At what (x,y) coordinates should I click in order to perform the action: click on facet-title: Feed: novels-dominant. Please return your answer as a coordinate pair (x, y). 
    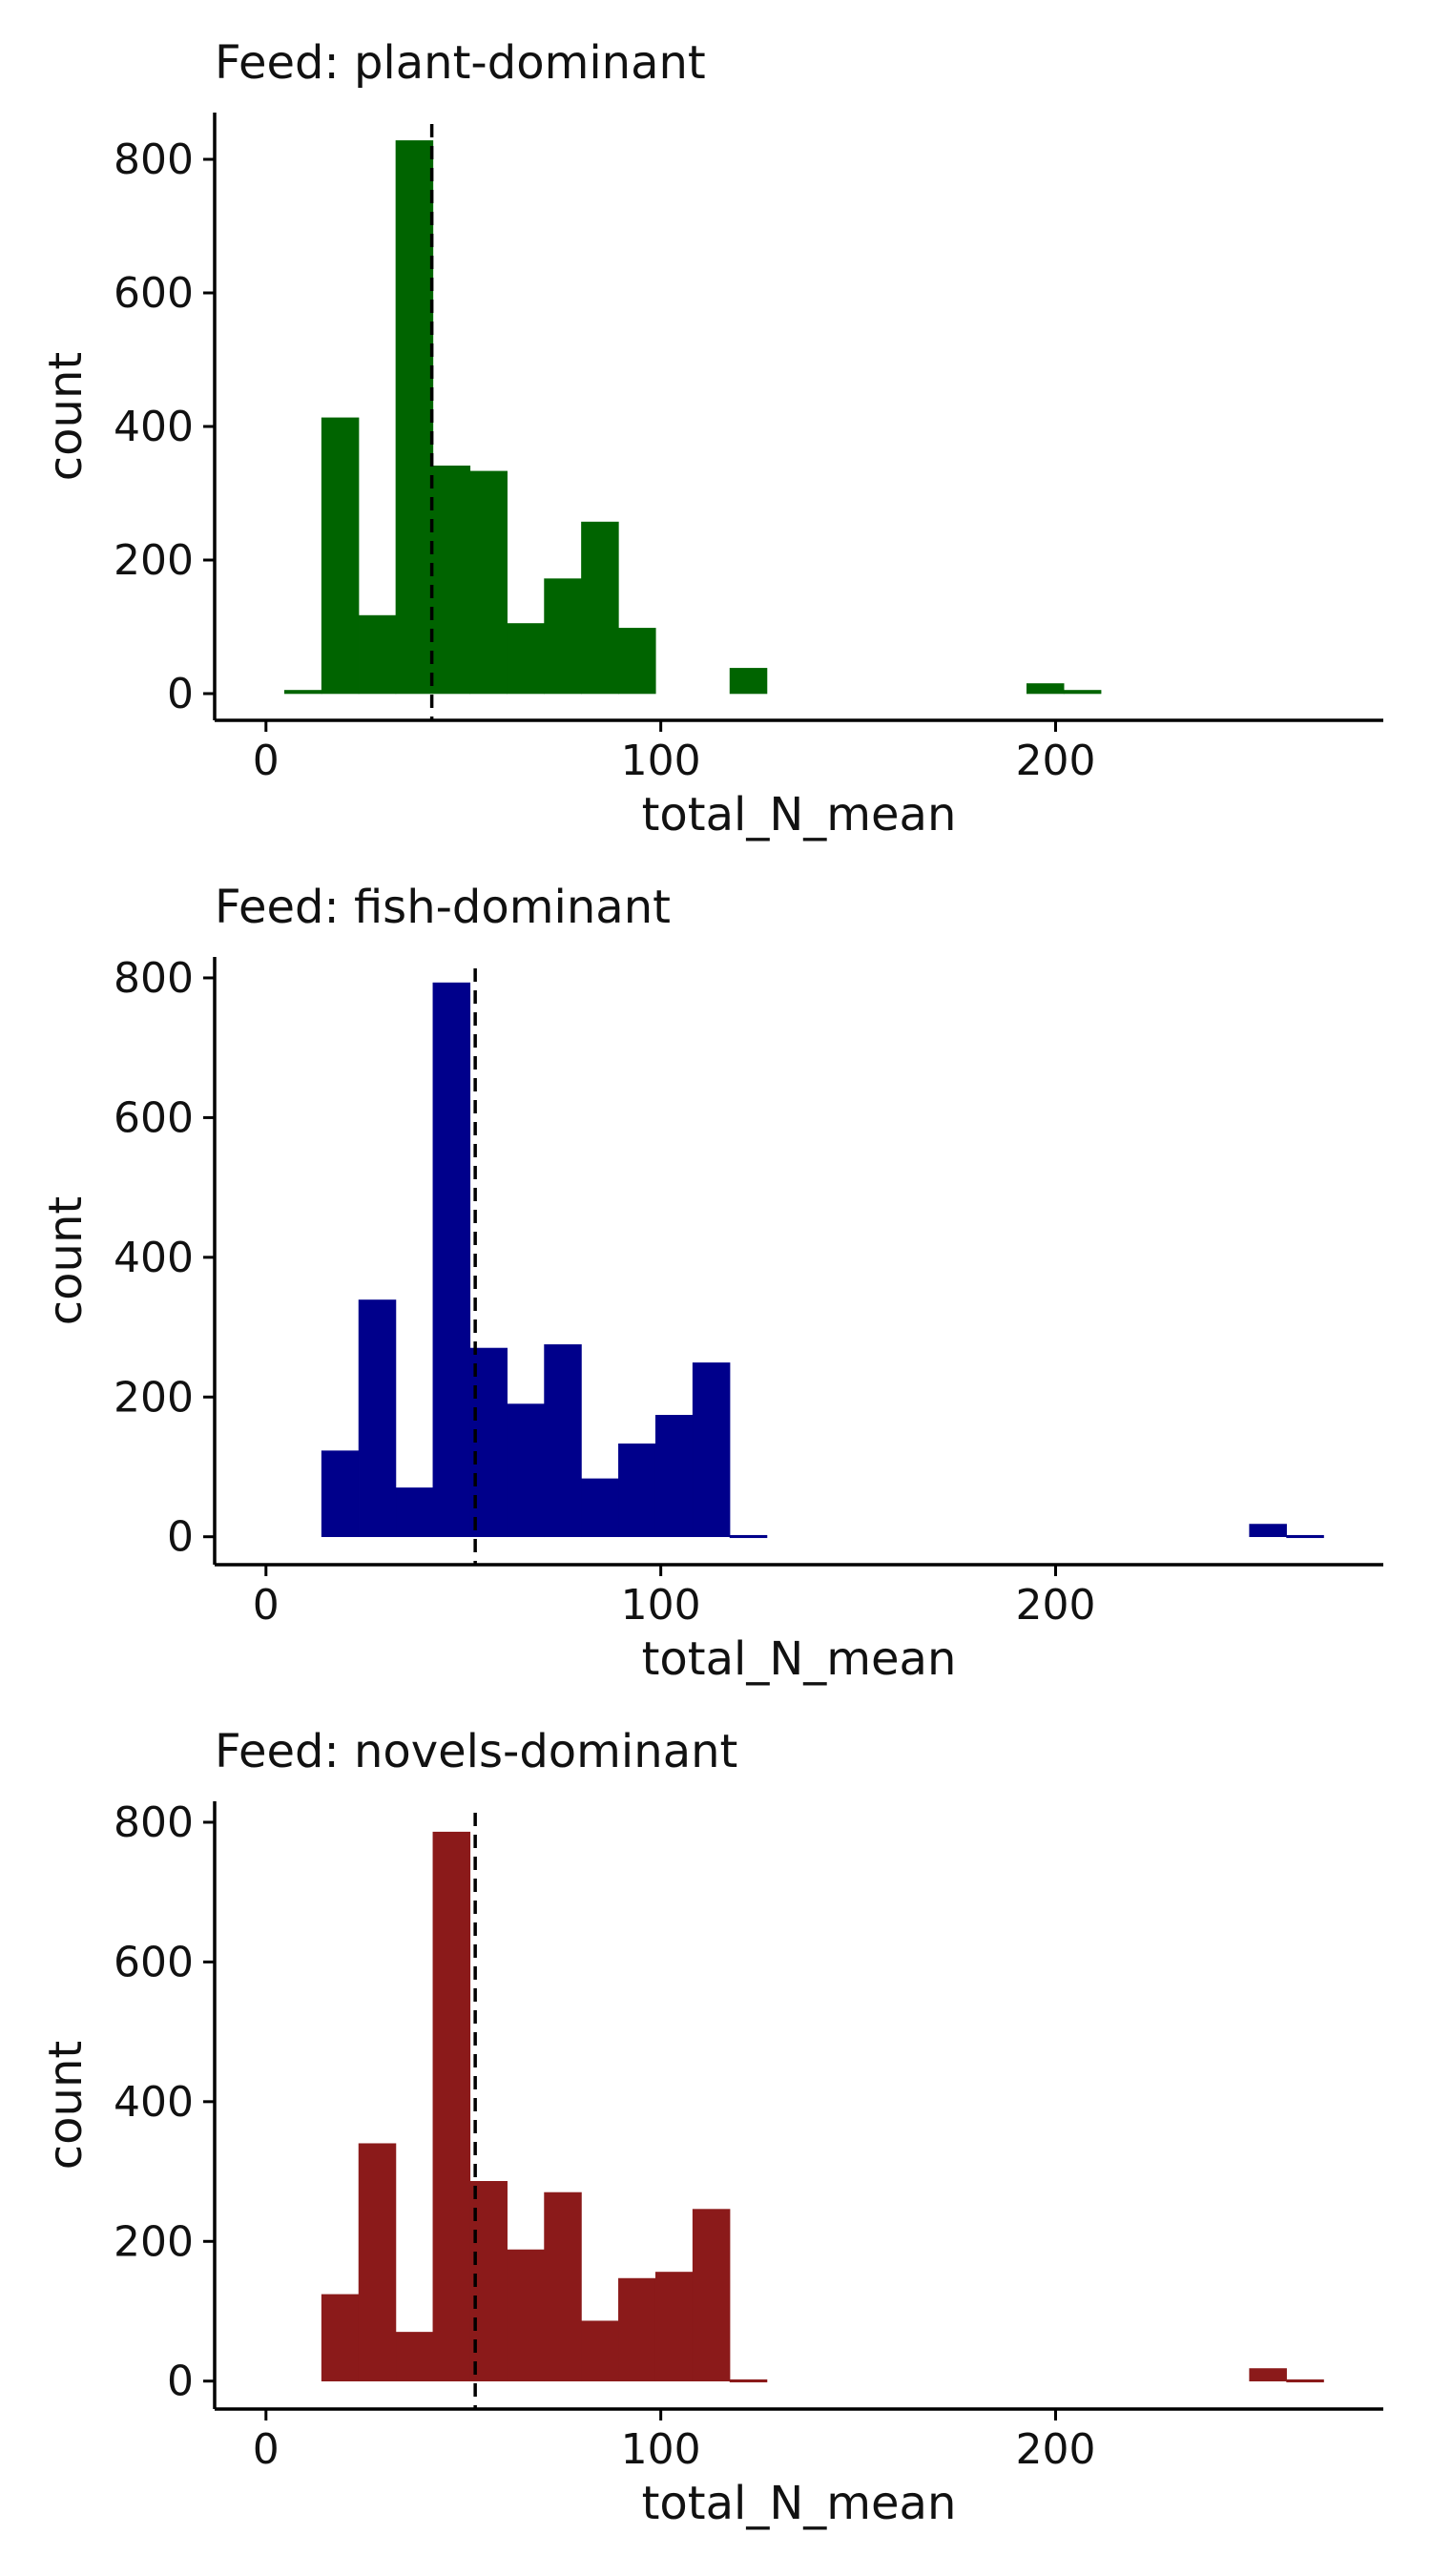
    Looking at the image, I should click on (476, 1751).